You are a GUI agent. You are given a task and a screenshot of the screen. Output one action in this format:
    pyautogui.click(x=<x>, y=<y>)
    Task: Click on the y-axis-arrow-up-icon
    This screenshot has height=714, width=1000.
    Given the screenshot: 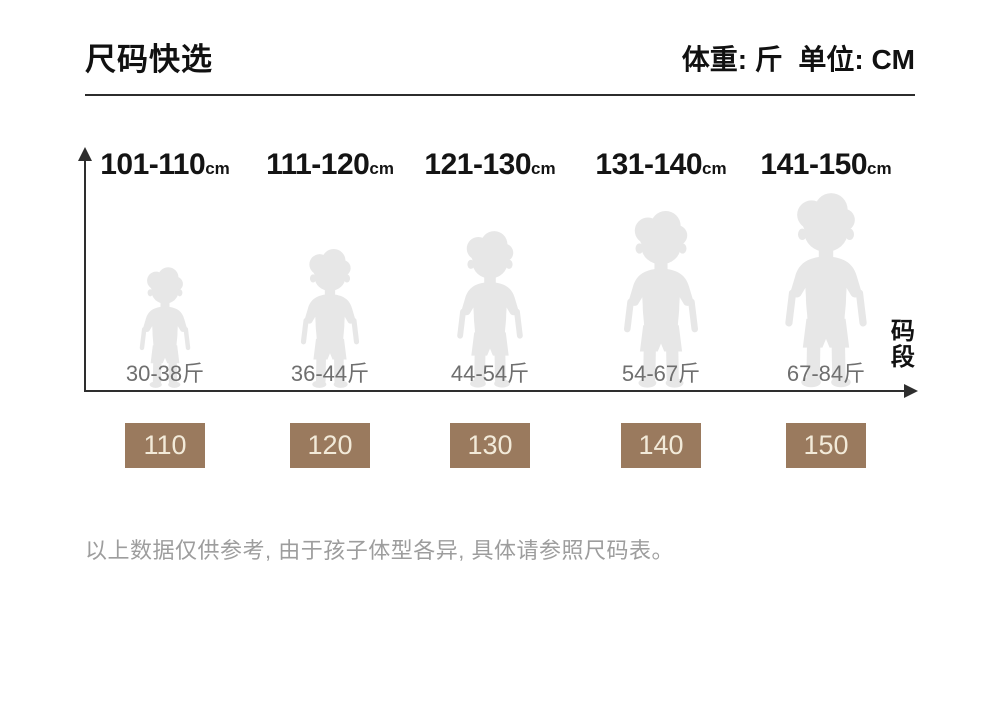 What is the action you would take?
    pyautogui.click(x=85, y=154)
    